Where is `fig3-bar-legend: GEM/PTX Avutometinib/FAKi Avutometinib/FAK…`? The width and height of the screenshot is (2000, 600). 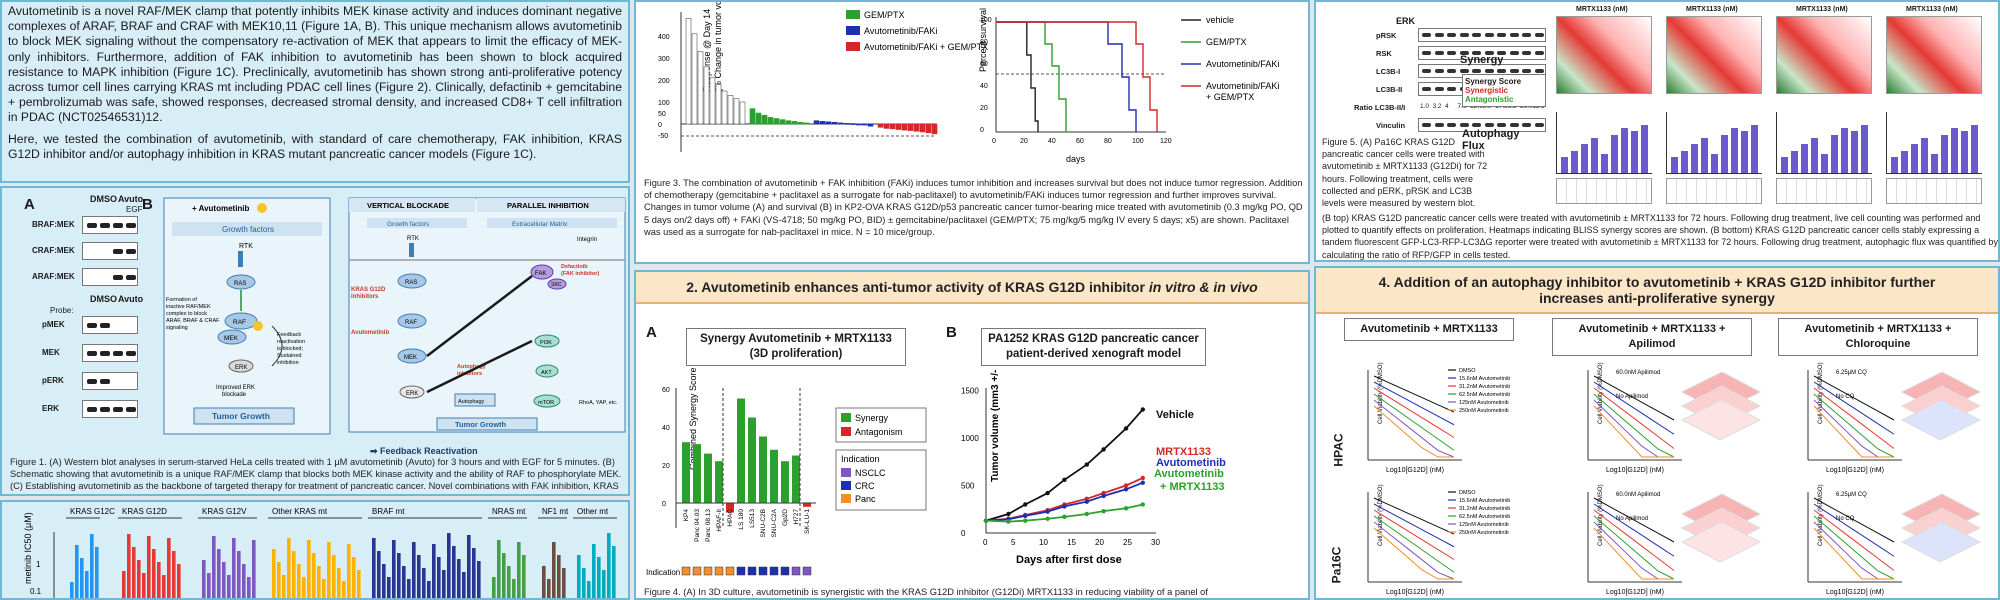
fig3-bar-legend: GEM/PTX Avutometinib/FAKi Avutometinib/FAK… is located at coordinates (917, 31).